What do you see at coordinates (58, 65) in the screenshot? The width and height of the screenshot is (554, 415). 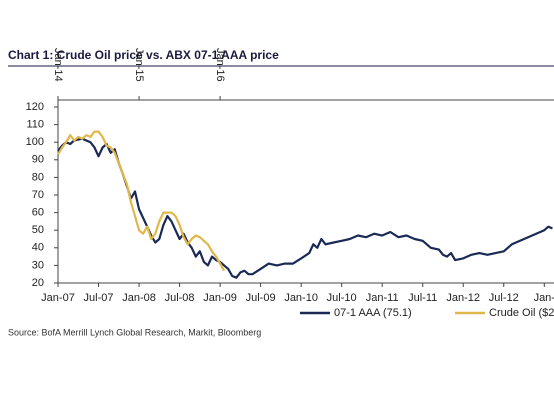 I see `x2-tick-label: Jan-14` at bounding box center [58, 65].